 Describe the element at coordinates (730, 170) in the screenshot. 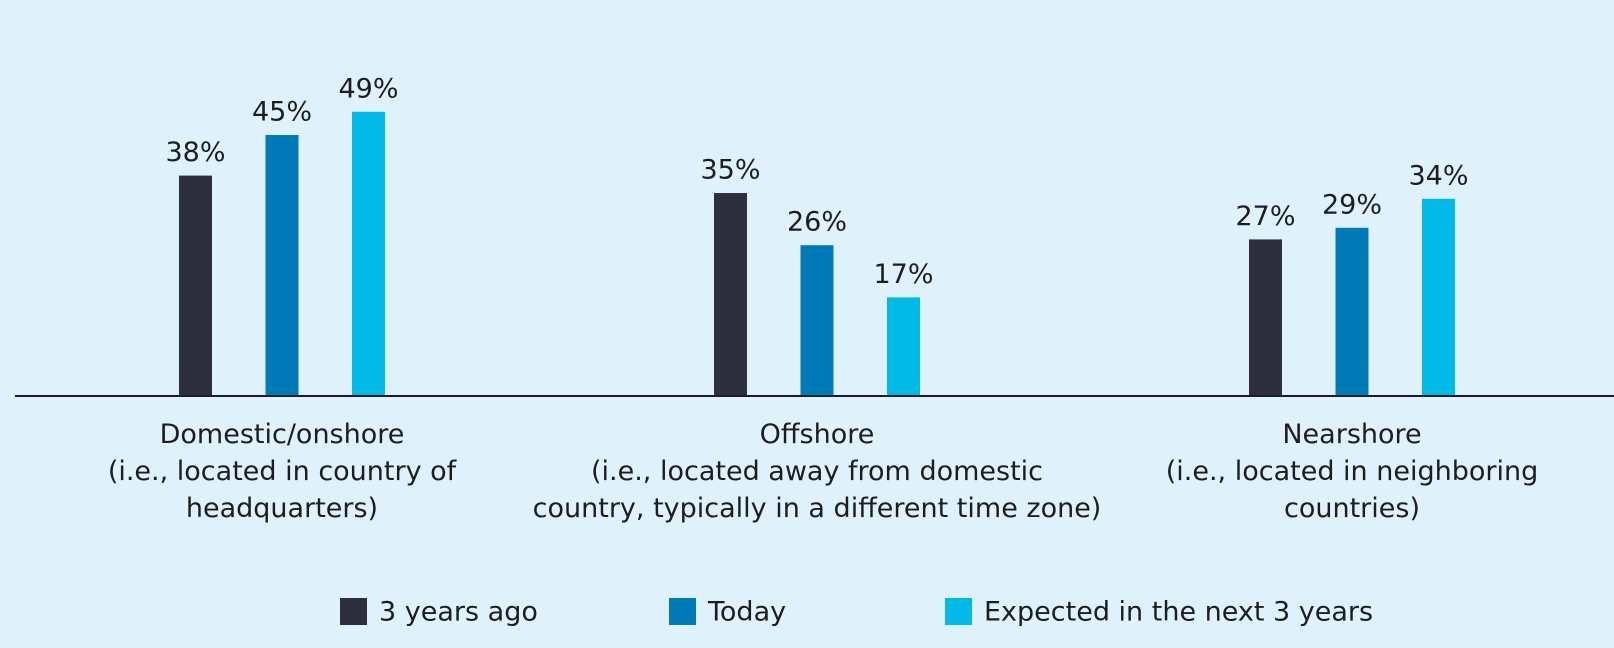

I see `data-label: 35%` at that location.